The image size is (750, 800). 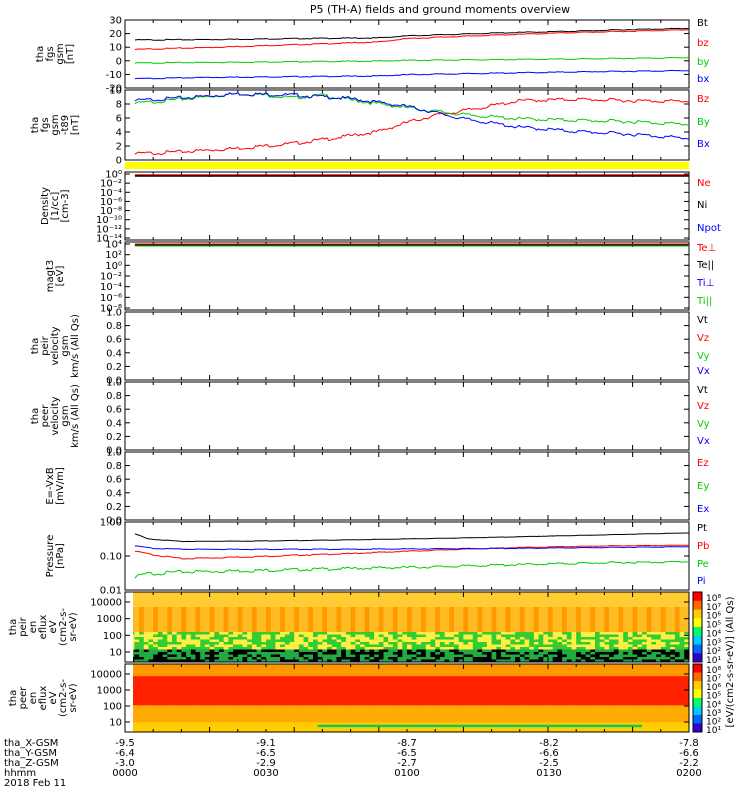 What do you see at coordinates (65, 345) in the screenshot?
I see `y-axis-label-line: gsm` at bounding box center [65, 345].